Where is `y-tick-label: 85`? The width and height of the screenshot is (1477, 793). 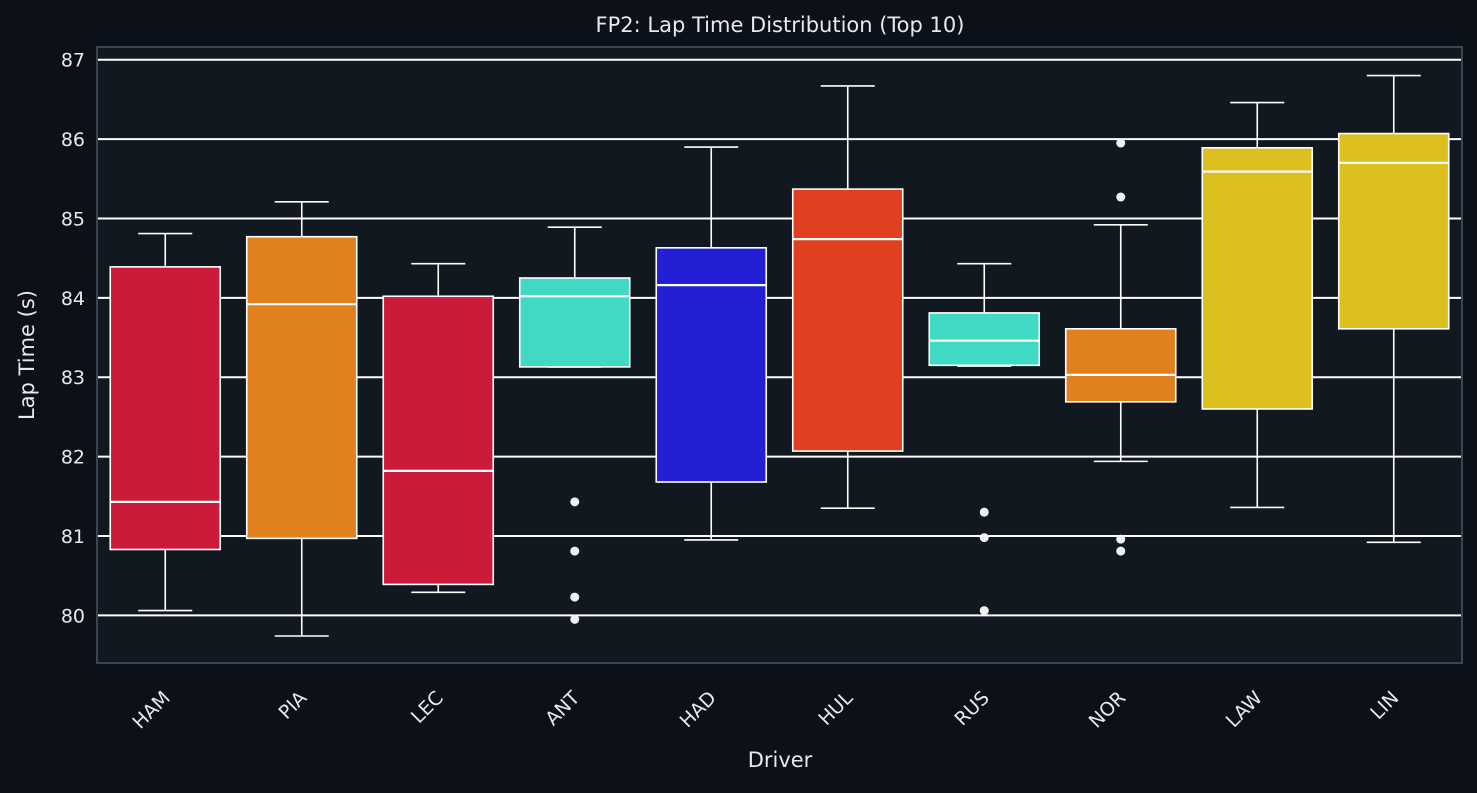
y-tick-label: 85 is located at coordinates (73, 219).